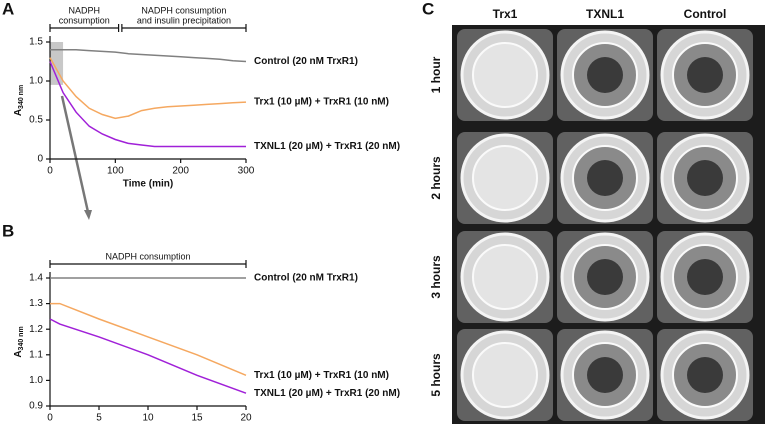 The image size is (765, 424). I want to click on y-tick-label: 1.3, so click(36, 303).